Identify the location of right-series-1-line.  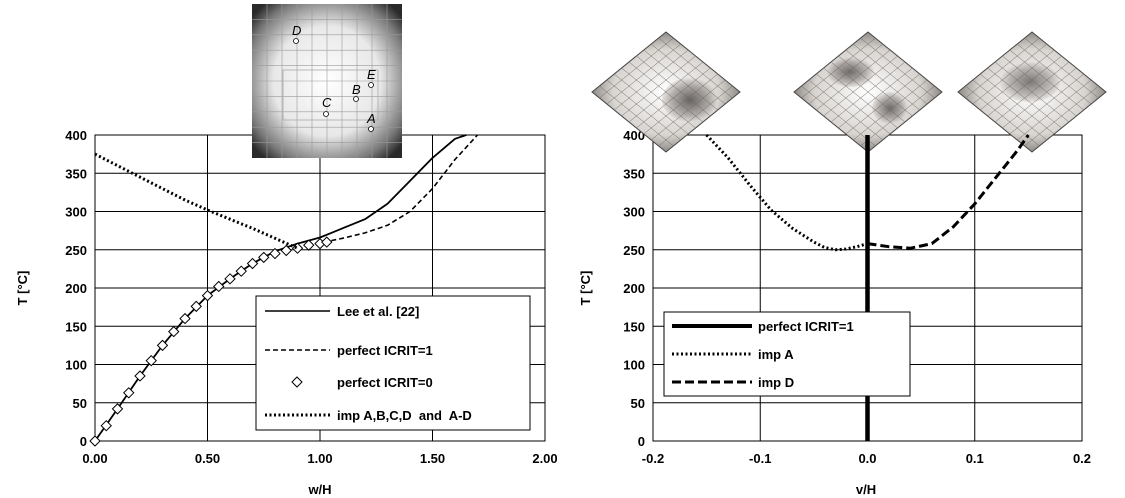
(786, 192).